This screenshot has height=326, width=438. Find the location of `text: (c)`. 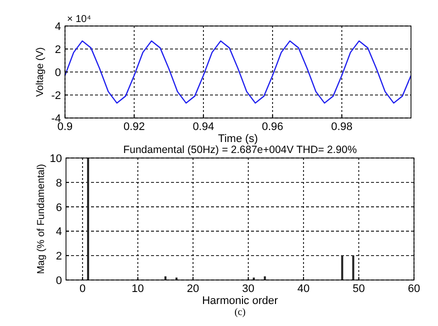

text: (c) is located at coordinates (240, 312).